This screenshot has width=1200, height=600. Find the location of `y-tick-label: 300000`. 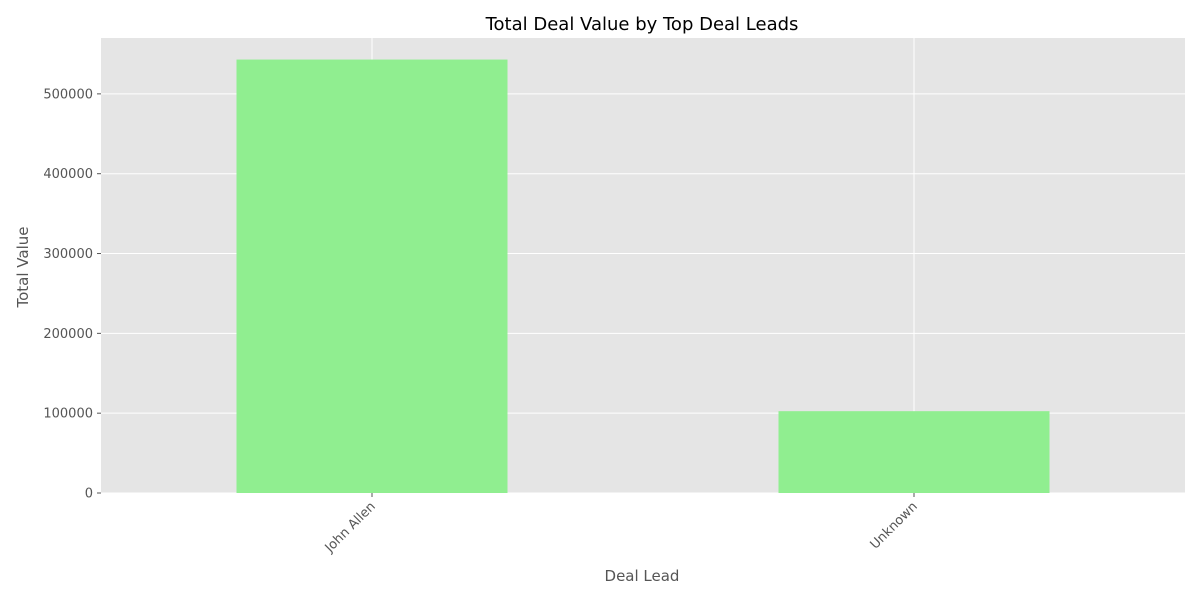

y-tick-label: 300000 is located at coordinates (68, 254).